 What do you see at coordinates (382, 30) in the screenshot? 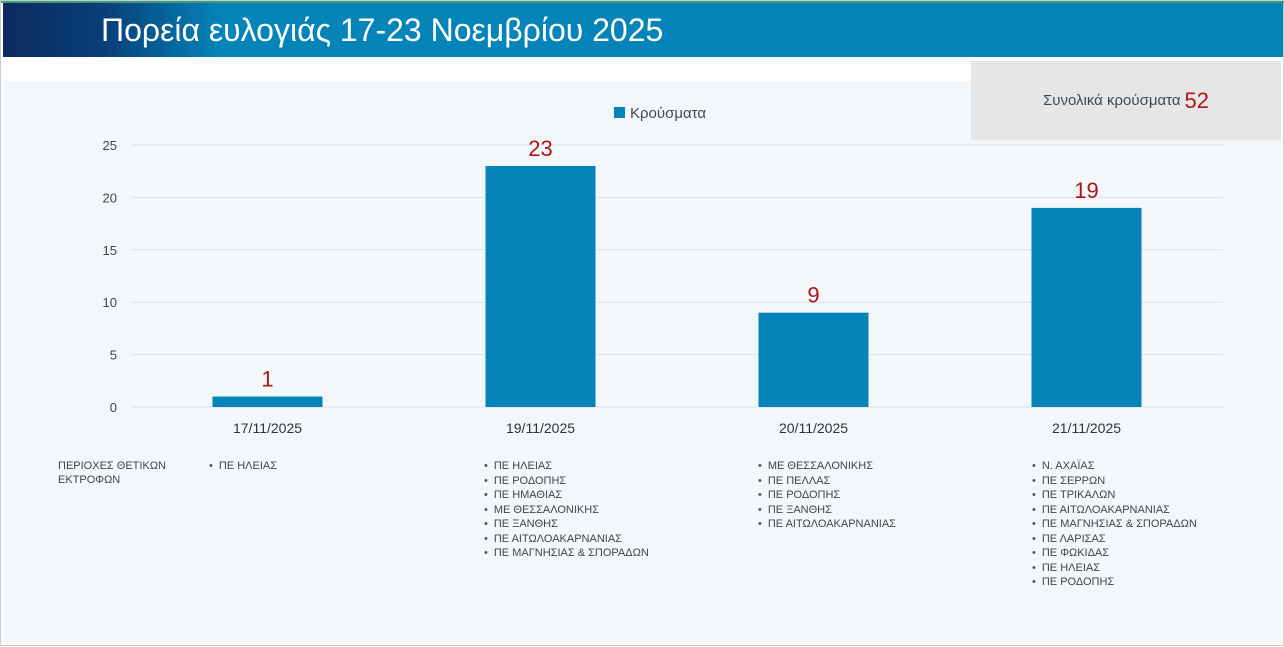
I see `page-title: Πορεία ευλογιάς 17-23 Νοεμβρίου 2025` at bounding box center [382, 30].